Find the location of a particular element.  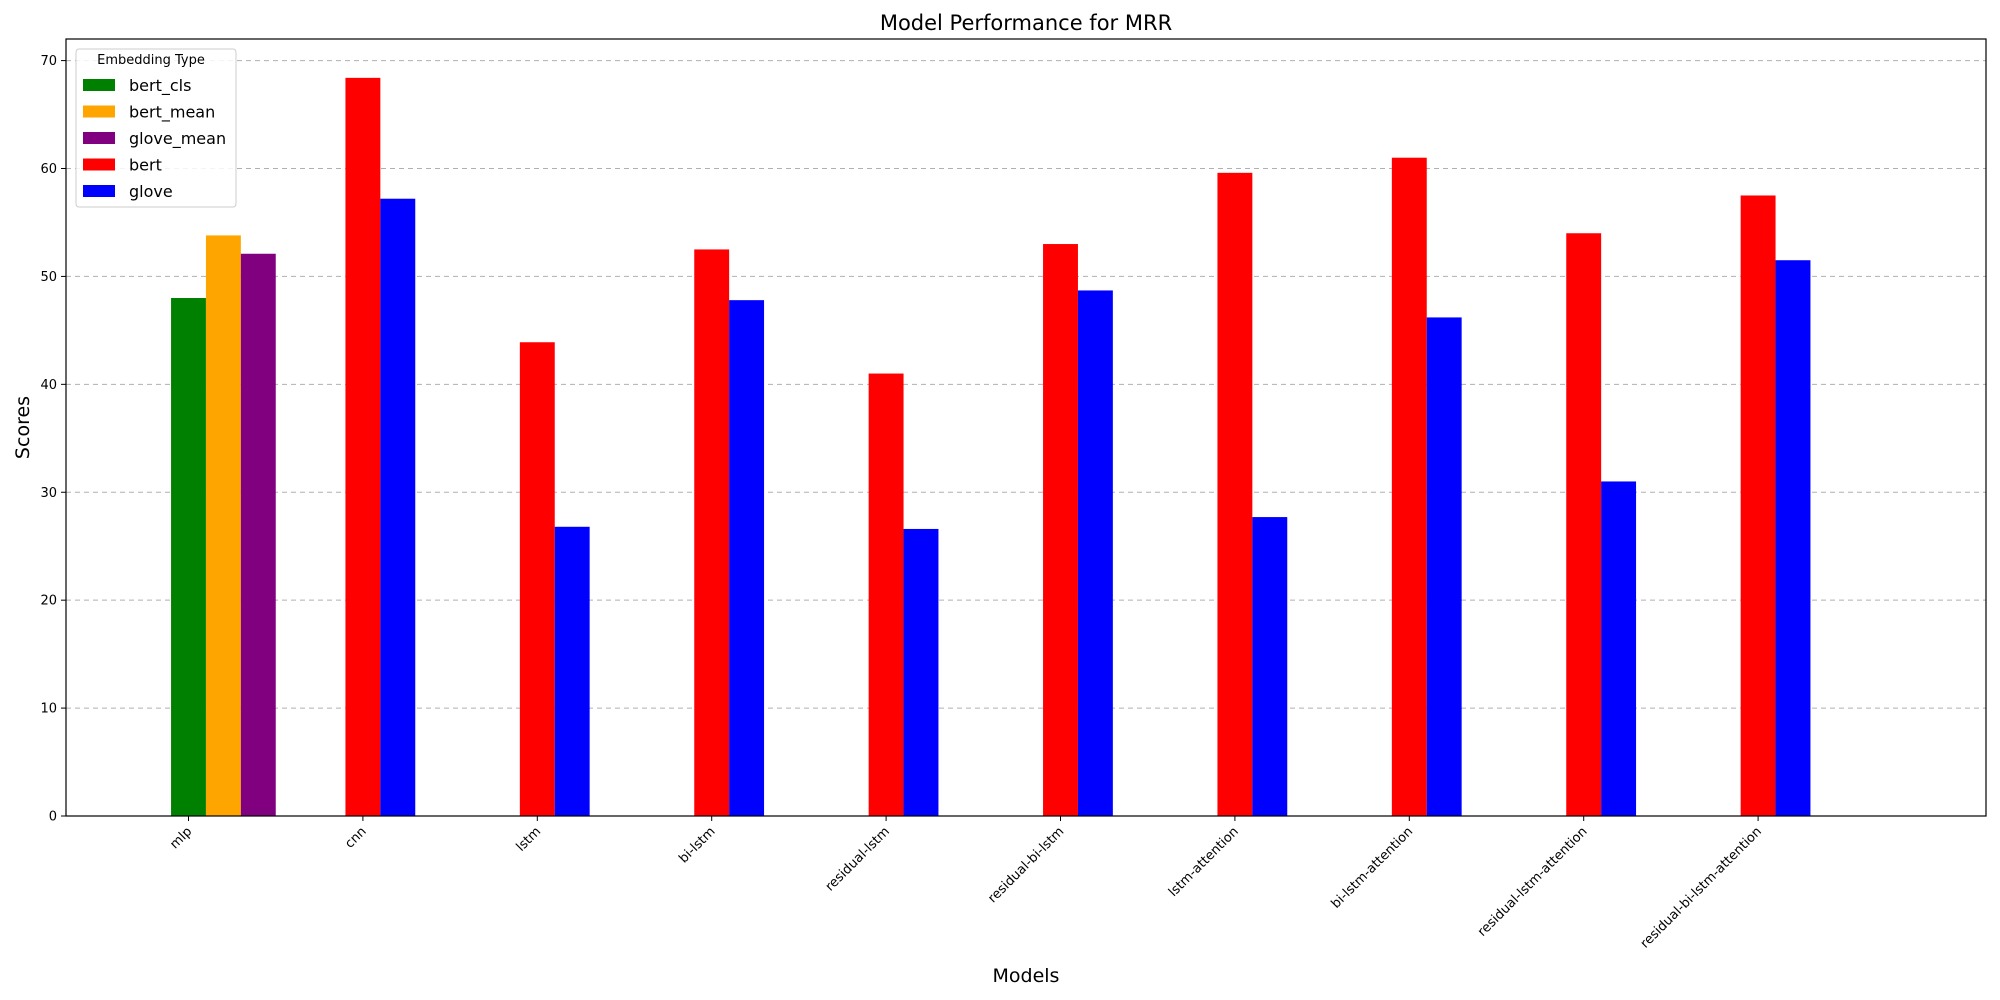

legend-title: Embedding Type is located at coordinates (151, 60).